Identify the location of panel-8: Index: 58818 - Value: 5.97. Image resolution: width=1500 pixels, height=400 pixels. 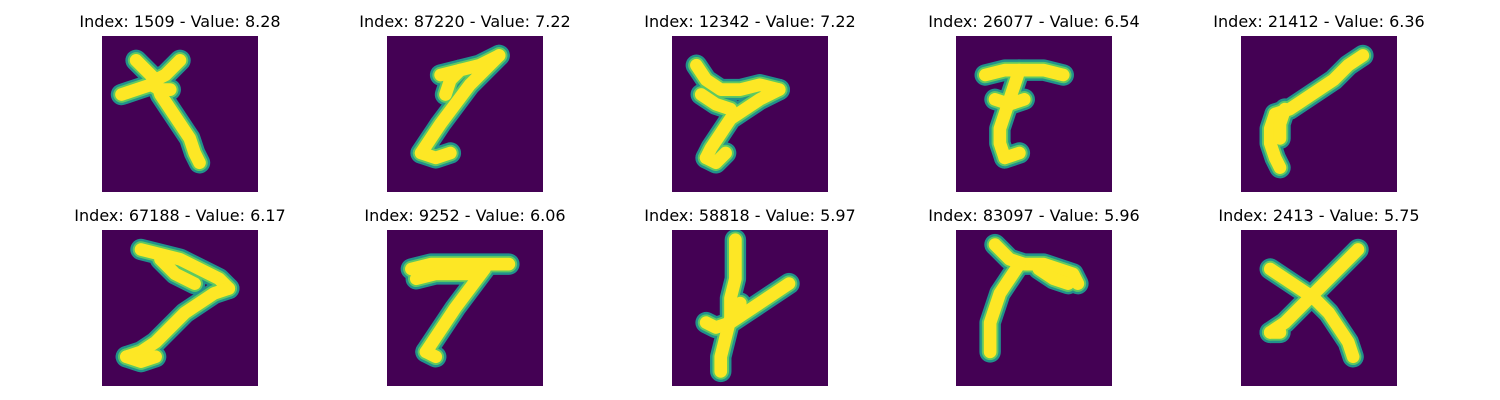
(750, 301).